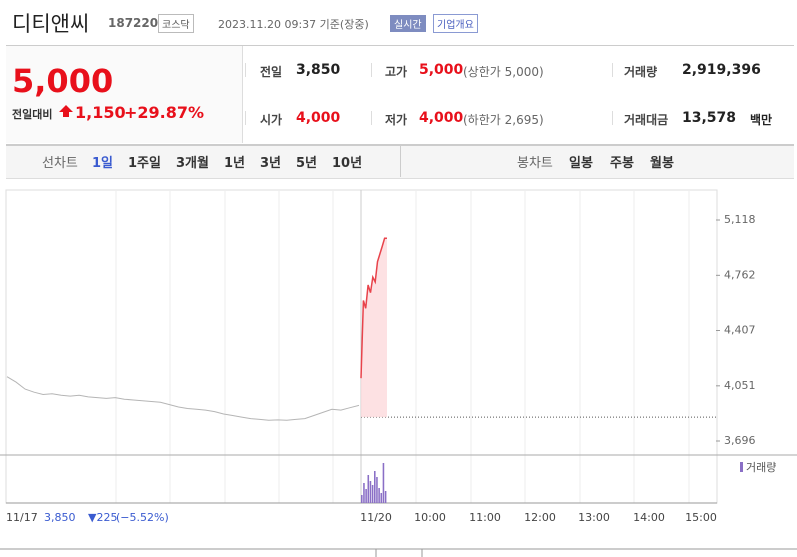 Image resolution: width=797 pixels, height=557 pixels. What do you see at coordinates (102, 517) in the screenshot?
I see `prev-info: ▼225` at bounding box center [102, 517].